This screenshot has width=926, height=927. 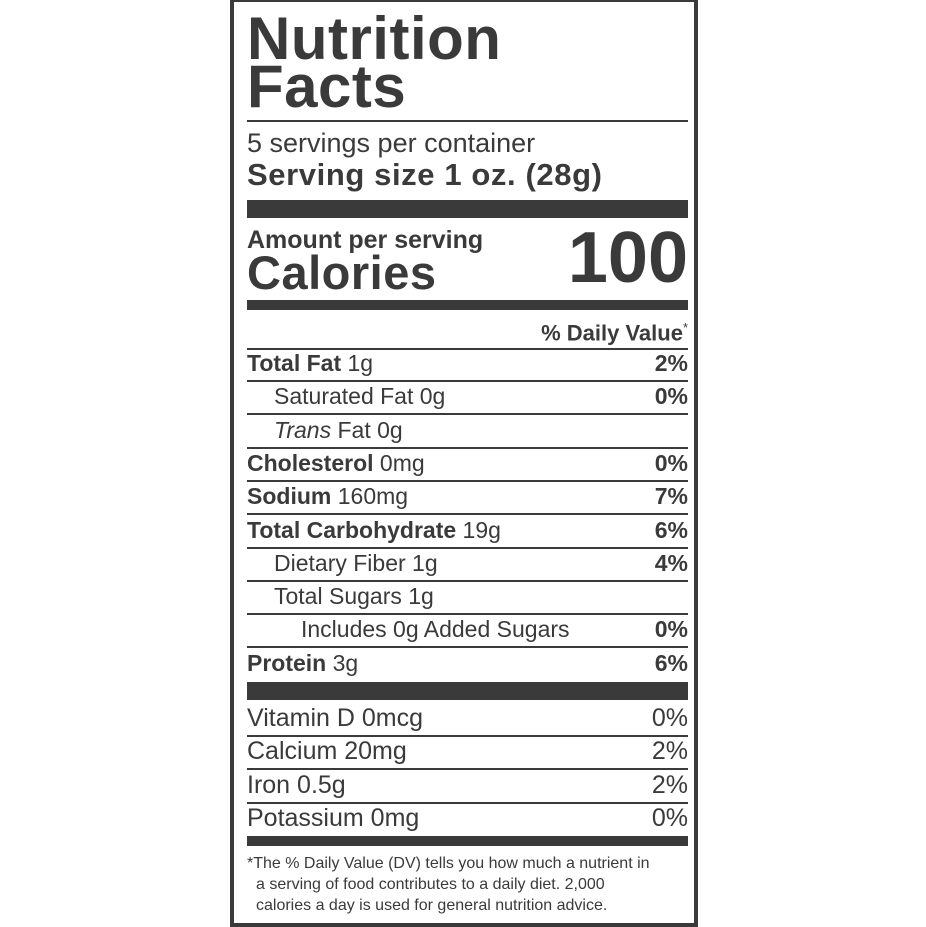 What do you see at coordinates (342, 272) in the screenshot?
I see `calories-label: Calories` at bounding box center [342, 272].